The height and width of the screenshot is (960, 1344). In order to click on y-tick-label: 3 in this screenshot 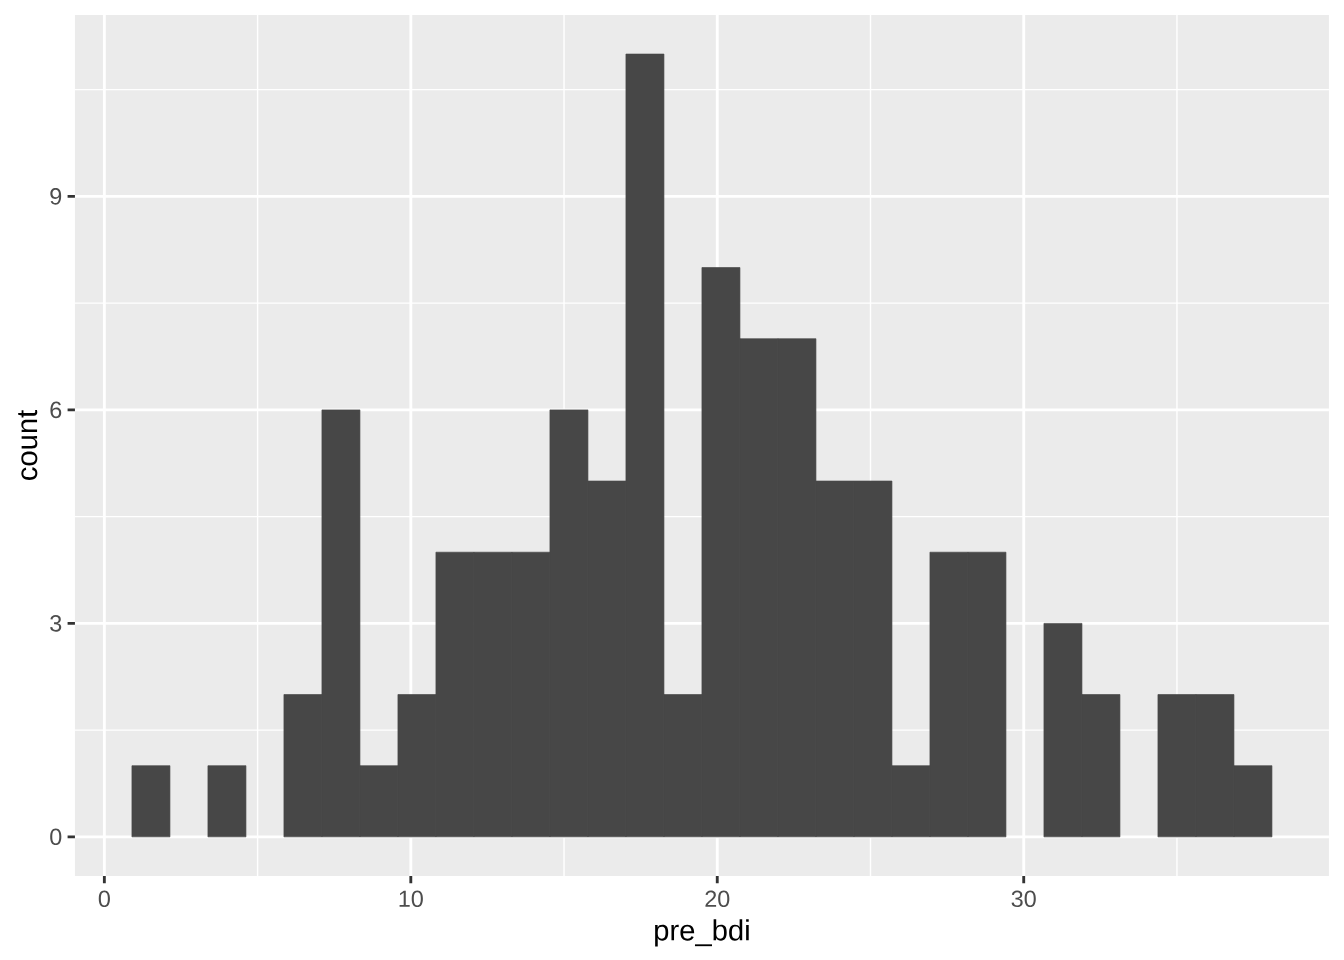, I will do `click(56, 623)`.